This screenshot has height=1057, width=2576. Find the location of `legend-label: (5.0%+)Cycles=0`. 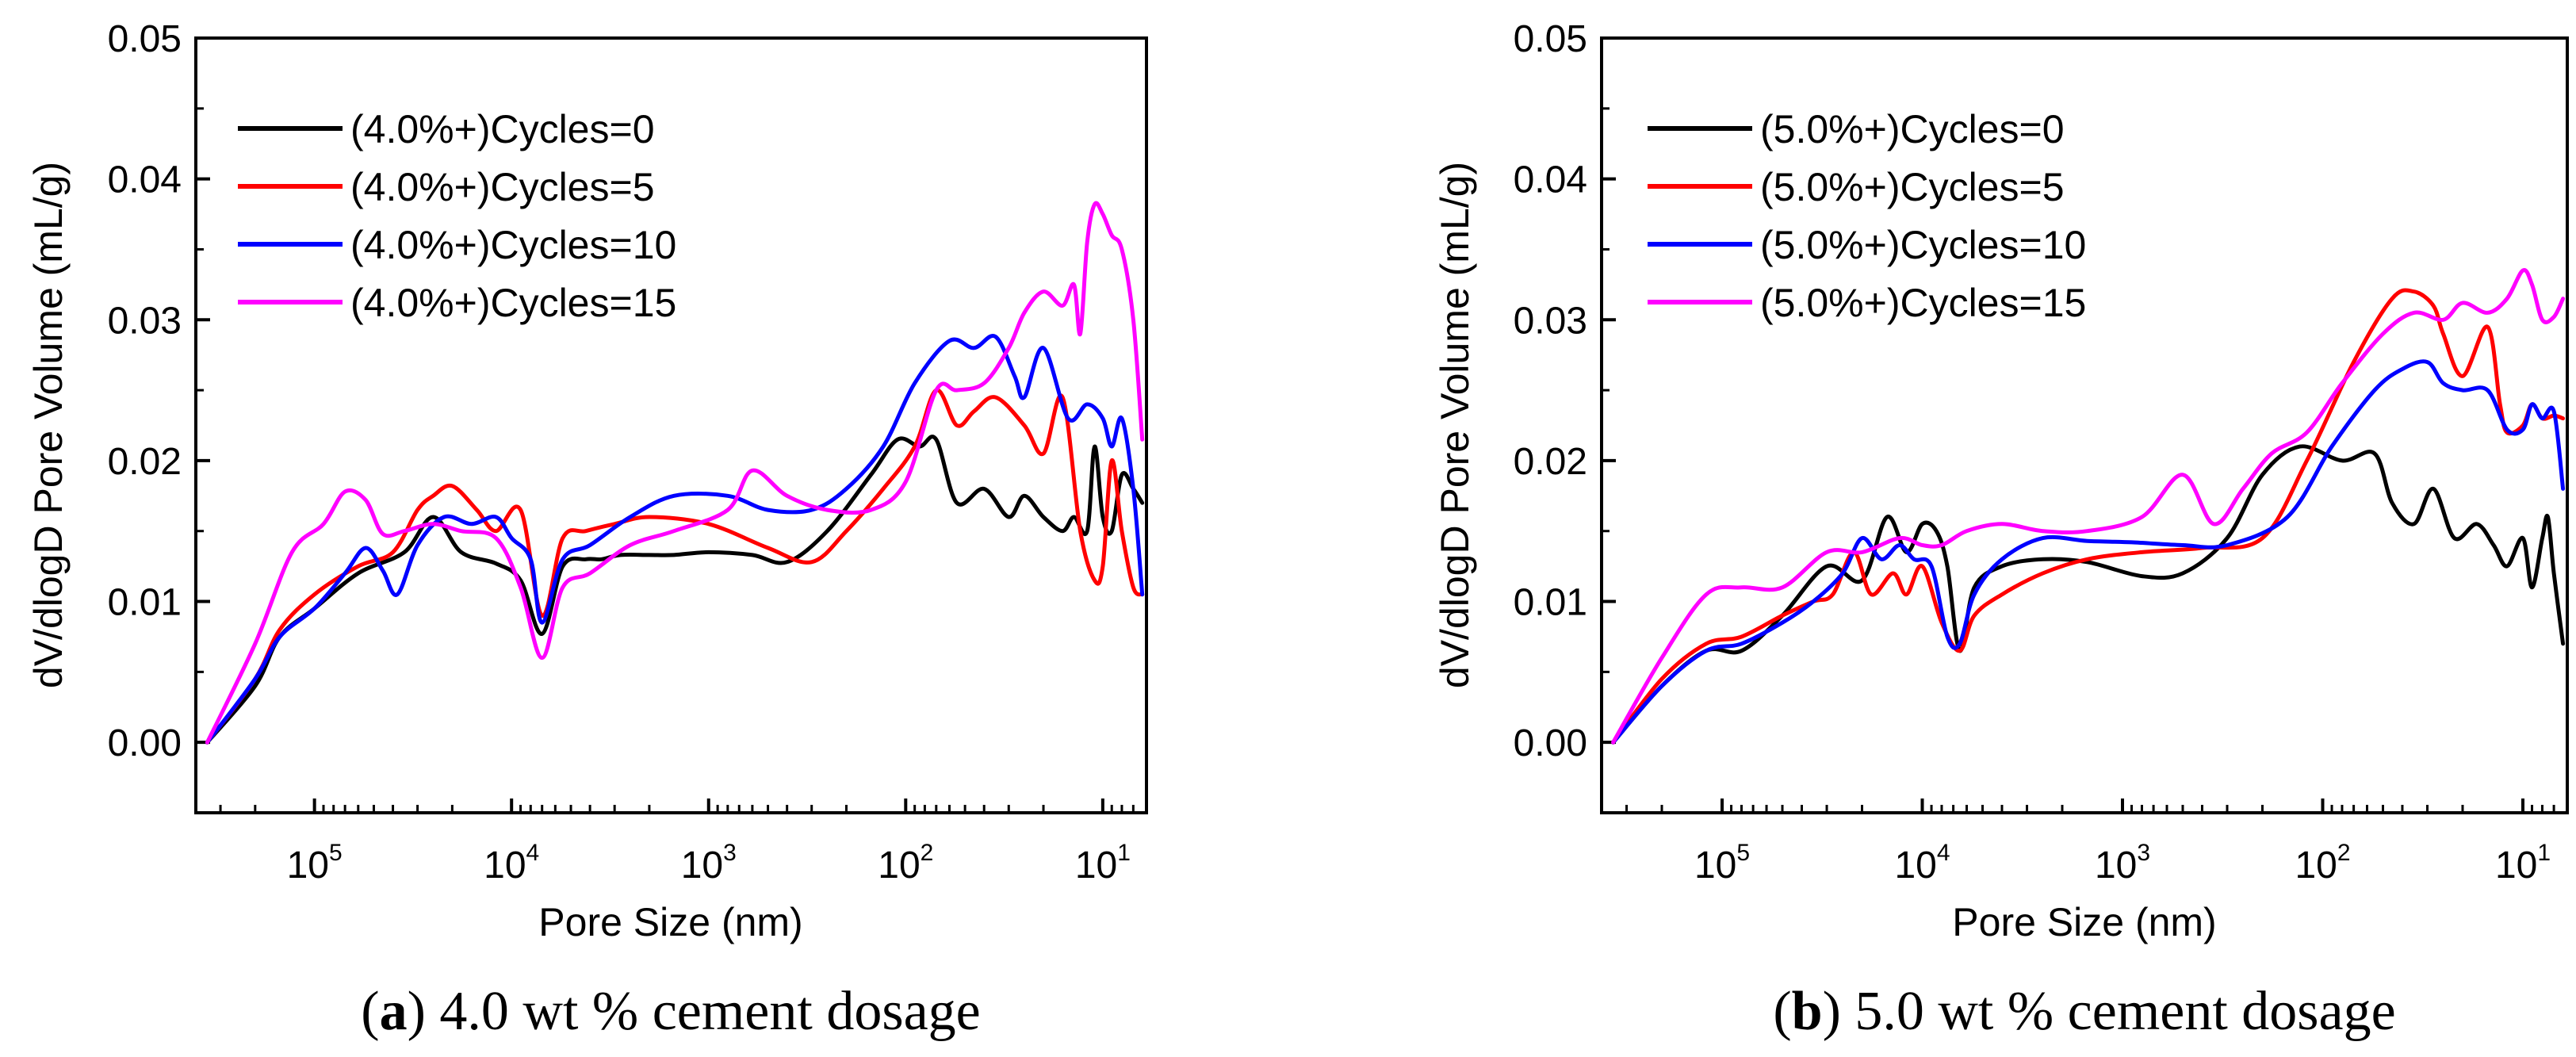

legend-label: (5.0%+)Cycles=0 is located at coordinates (1912, 129).